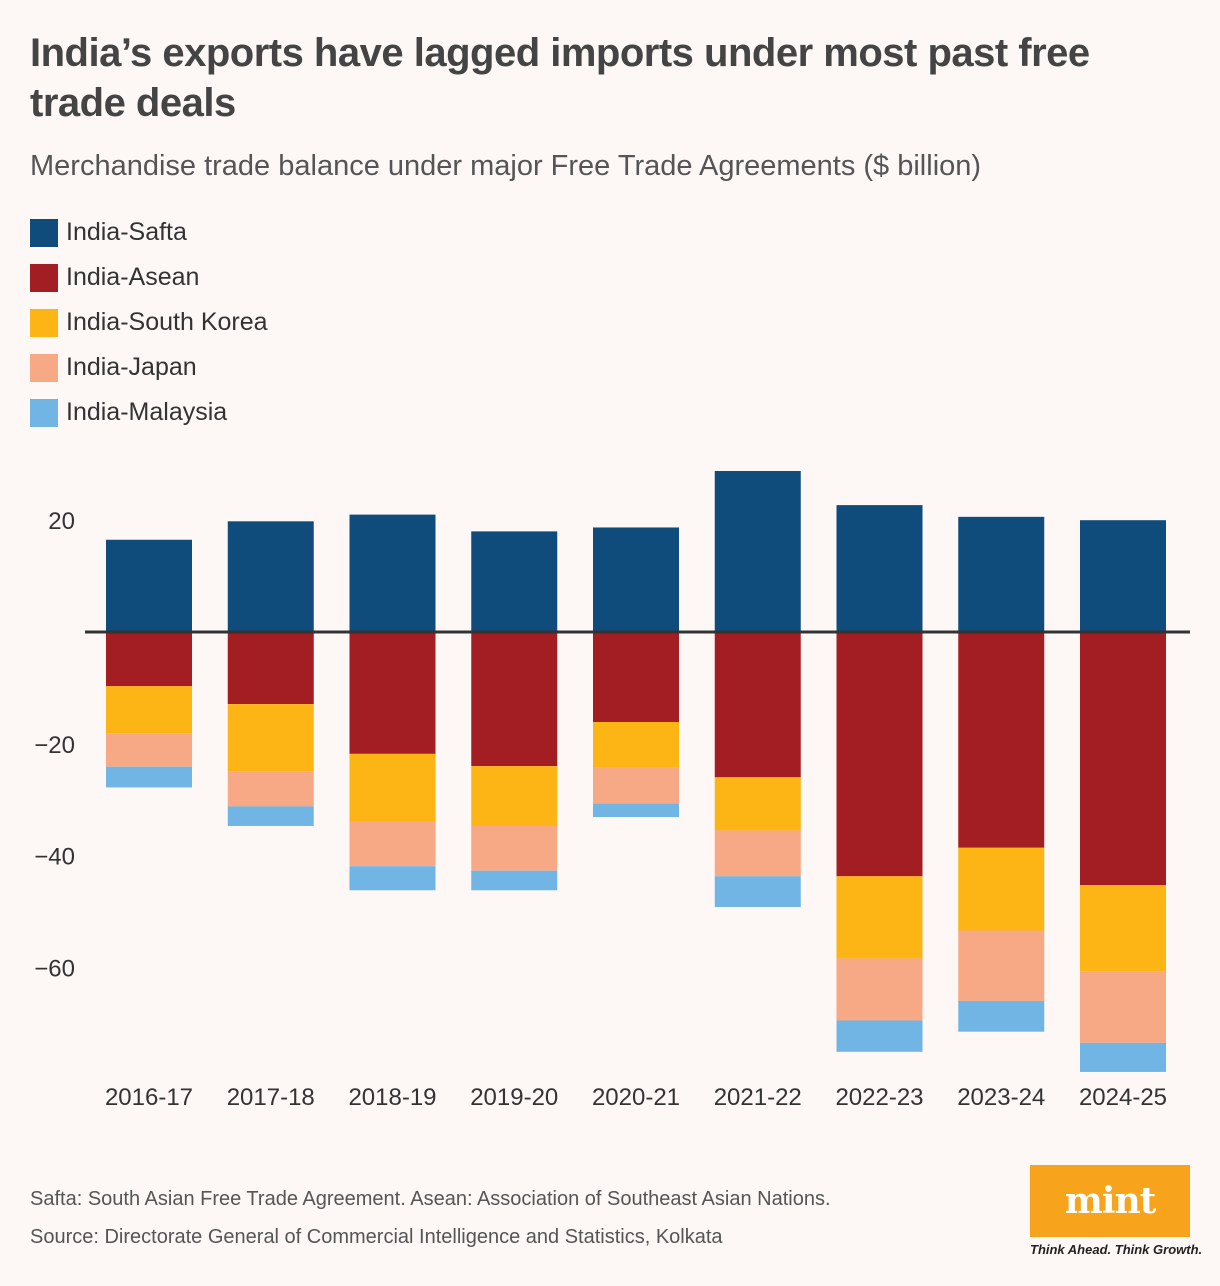 This screenshot has width=1220, height=1286. I want to click on mint-logo: mint, so click(1110, 1201).